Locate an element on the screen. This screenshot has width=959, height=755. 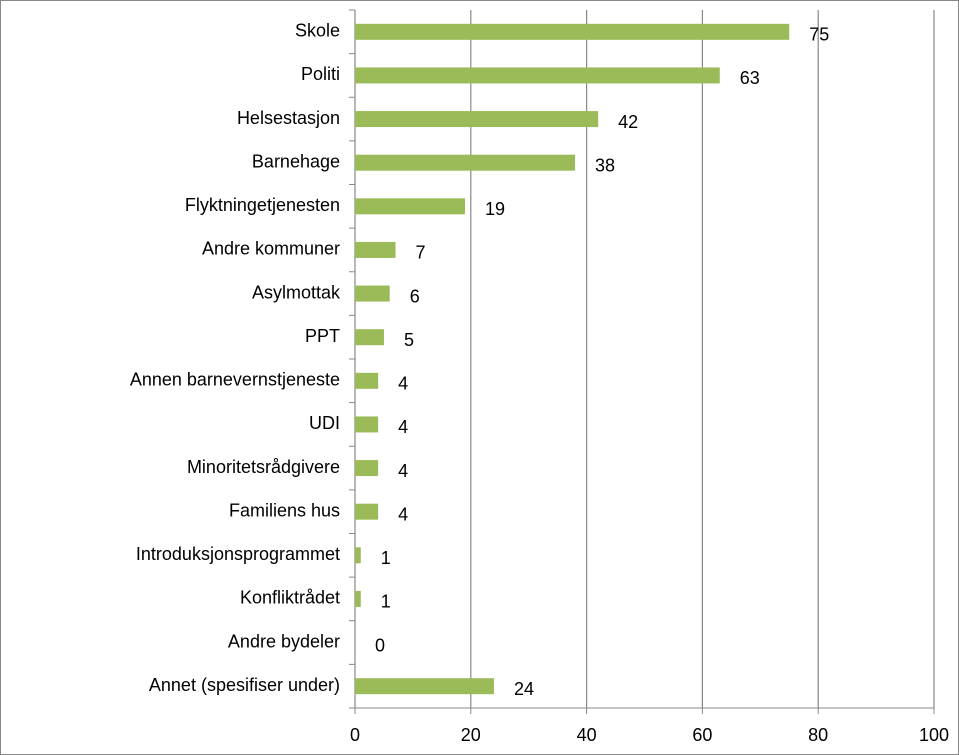
data-label: 63 is located at coordinates (750, 78).